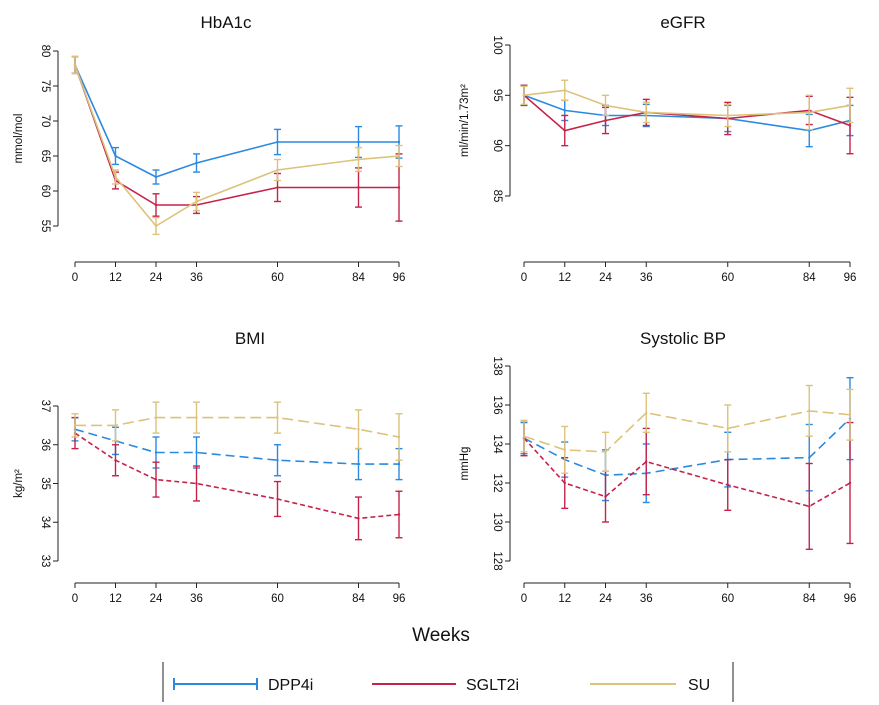 The width and height of the screenshot is (879, 705). I want to click on y-axis-label: mmHg, so click(465, 464).